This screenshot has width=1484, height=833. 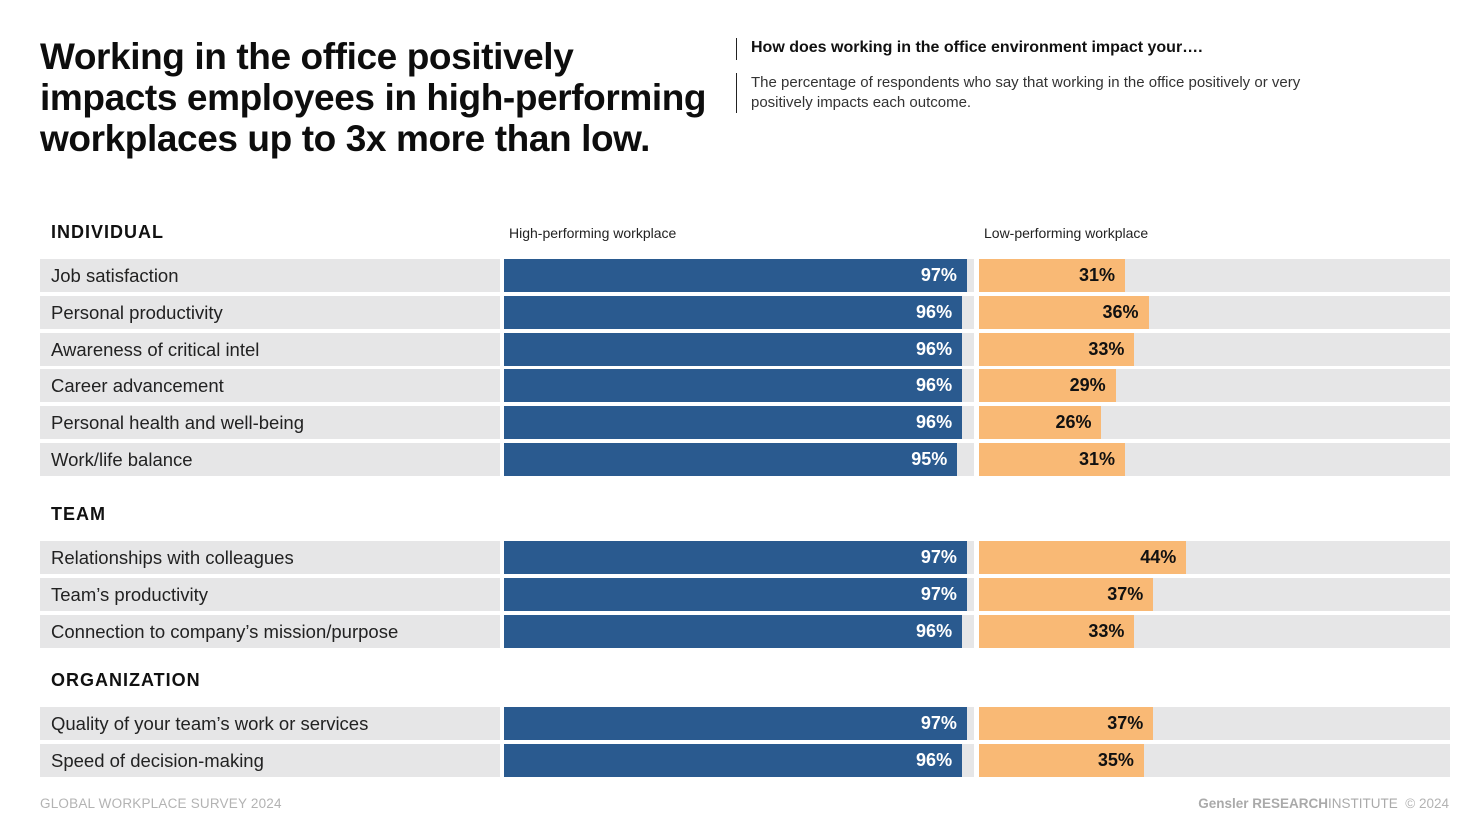 I want to click on low-bar-track: 31%, so click(x=1214, y=459).